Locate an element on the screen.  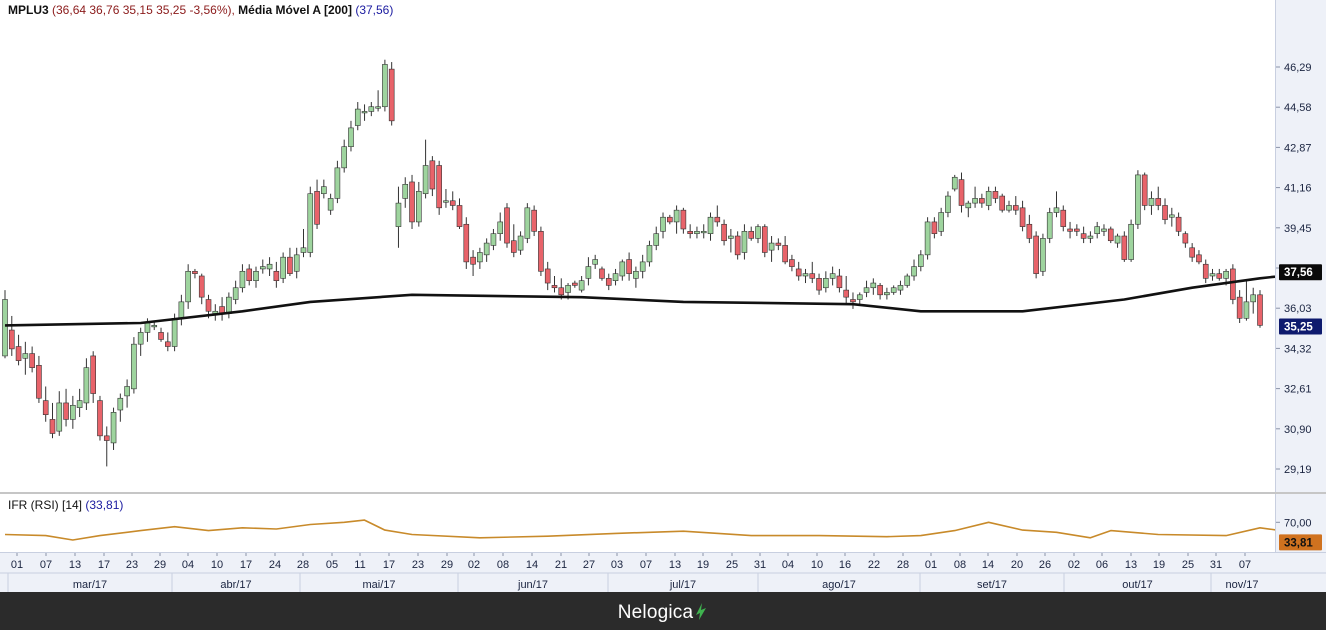
price-tick-label: 41,16 is located at coordinates (1298, 189).